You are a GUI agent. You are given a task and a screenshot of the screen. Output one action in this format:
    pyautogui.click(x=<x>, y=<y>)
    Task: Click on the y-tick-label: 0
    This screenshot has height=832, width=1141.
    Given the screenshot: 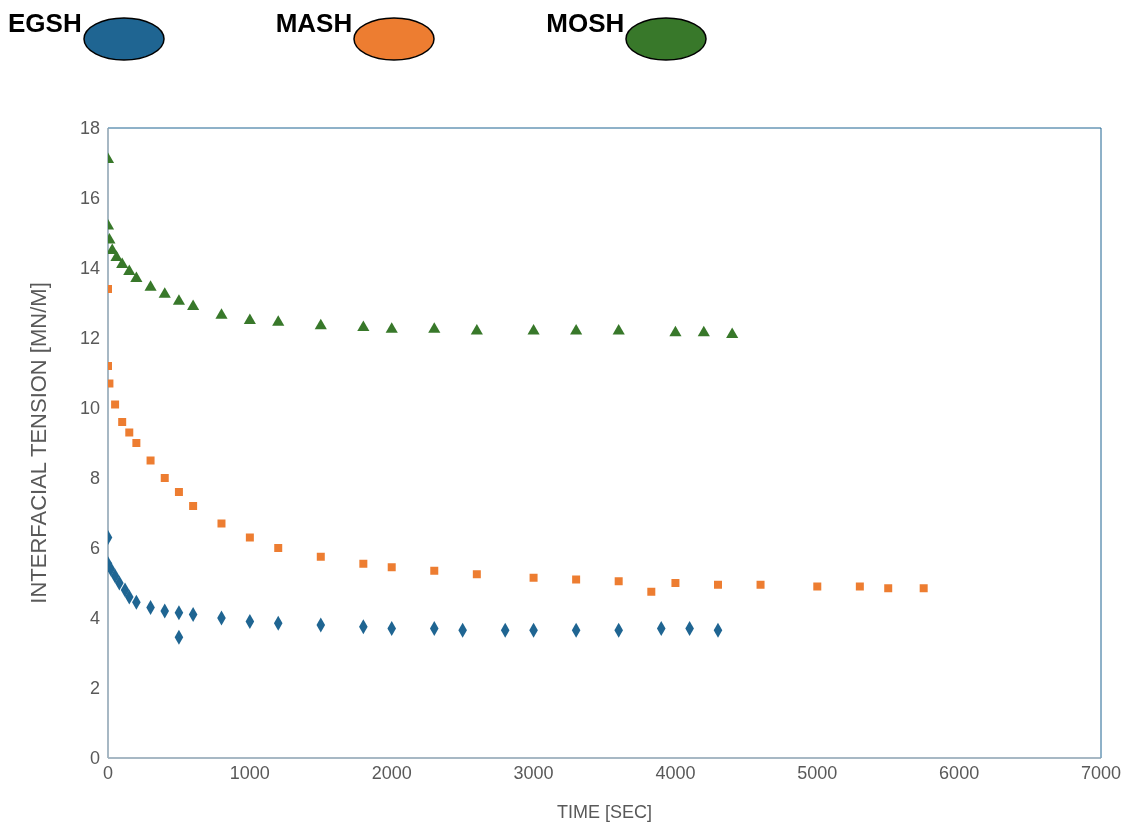 What is the action you would take?
    pyautogui.click(x=94, y=758)
    